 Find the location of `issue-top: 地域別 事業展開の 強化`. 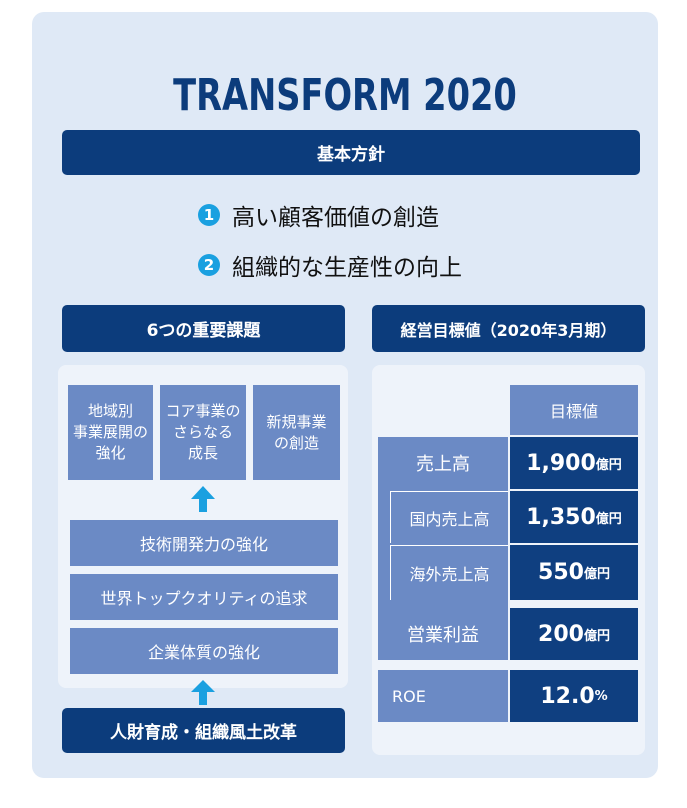

issue-top: 地域別 事業展開の 強化 is located at coordinates (110, 432).